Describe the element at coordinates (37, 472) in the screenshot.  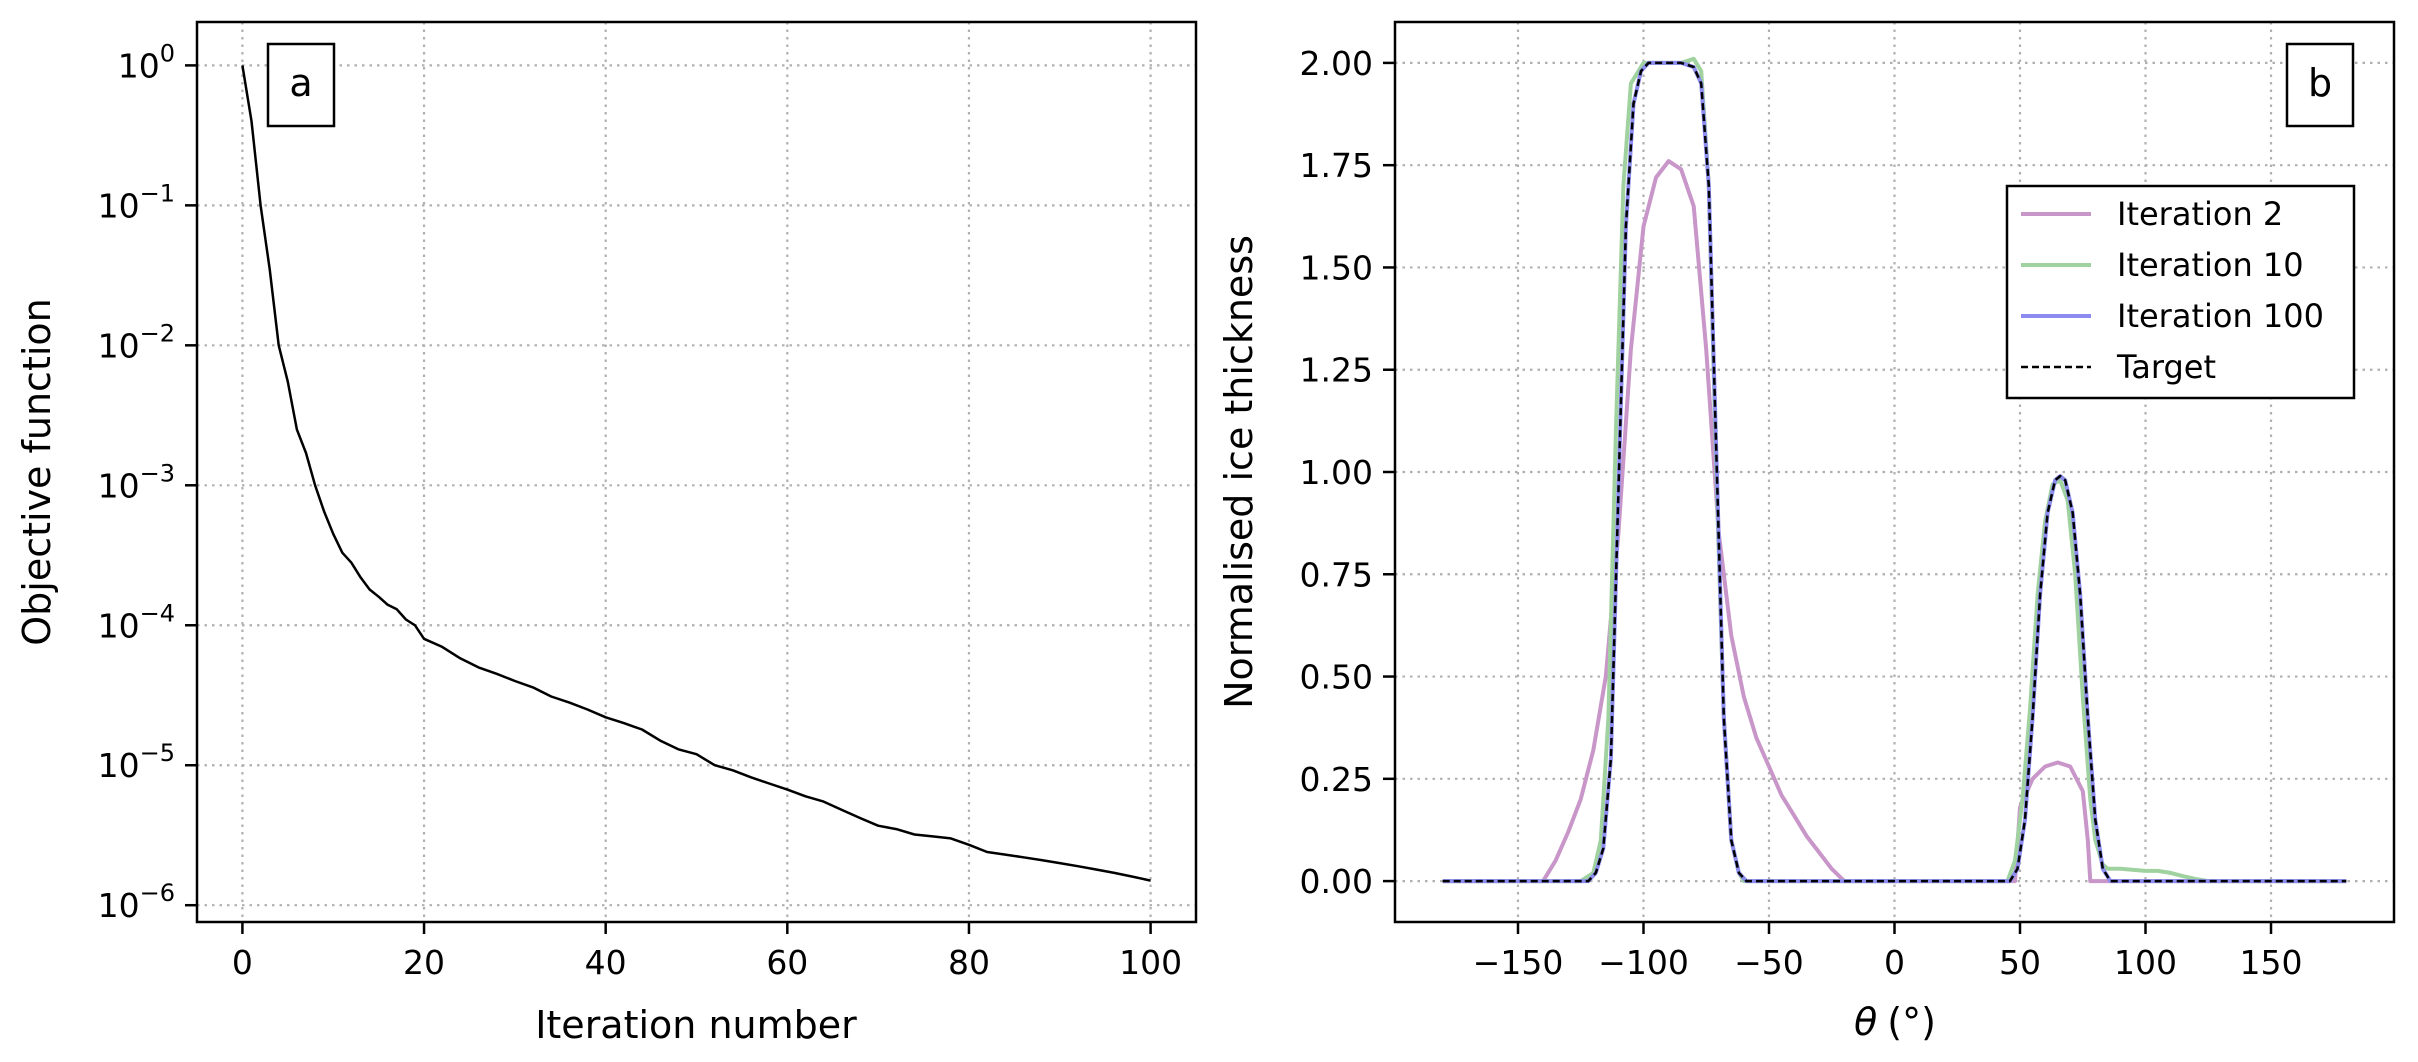
I see `panel-a-y-axis-label: Objective function` at that location.